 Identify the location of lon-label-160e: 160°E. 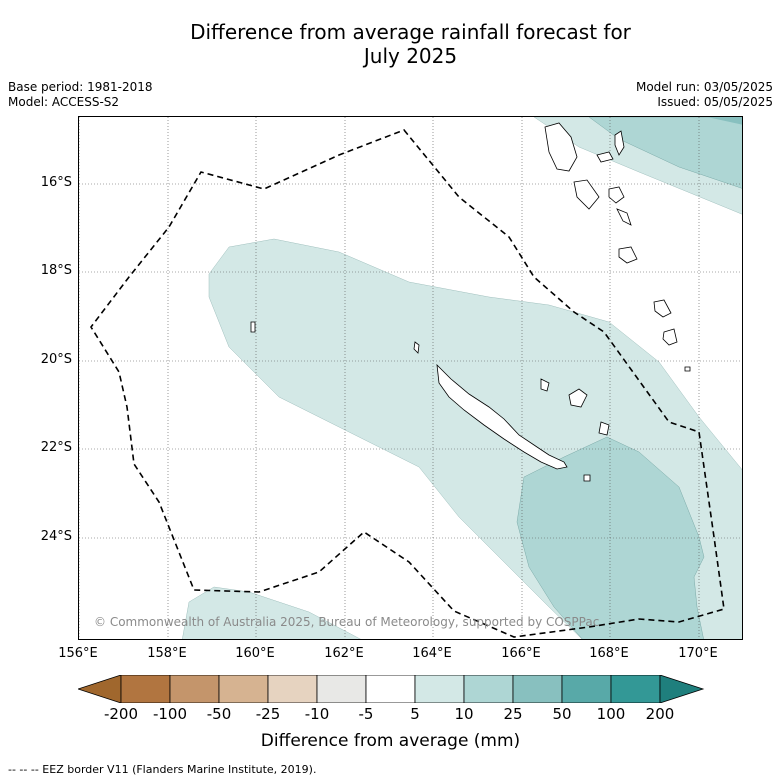
(255, 653).